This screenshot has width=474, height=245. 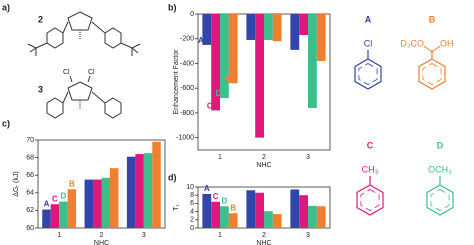 What do you see at coordinates (190, 187) in the screenshot?
I see `y-tick-label: 10` at bounding box center [190, 187].